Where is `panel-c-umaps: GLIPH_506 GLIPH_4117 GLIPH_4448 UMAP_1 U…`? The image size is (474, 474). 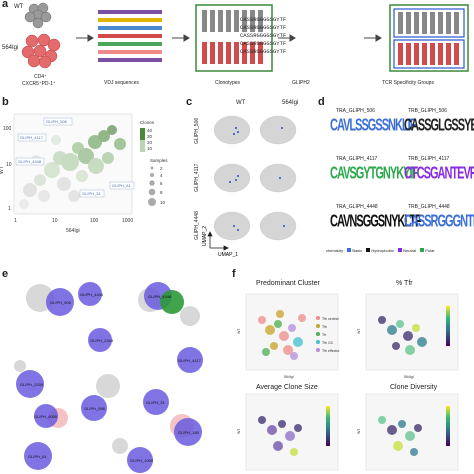 panel-c-umaps: GLIPH_506 GLIPH_4117 GLIPH_4448 UMAP_1 U… is located at coordinates (245, 186).